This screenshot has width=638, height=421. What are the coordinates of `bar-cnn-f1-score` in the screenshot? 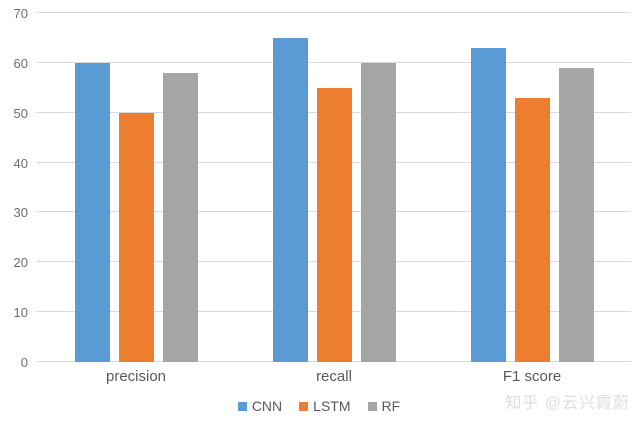 It's located at (488, 204).